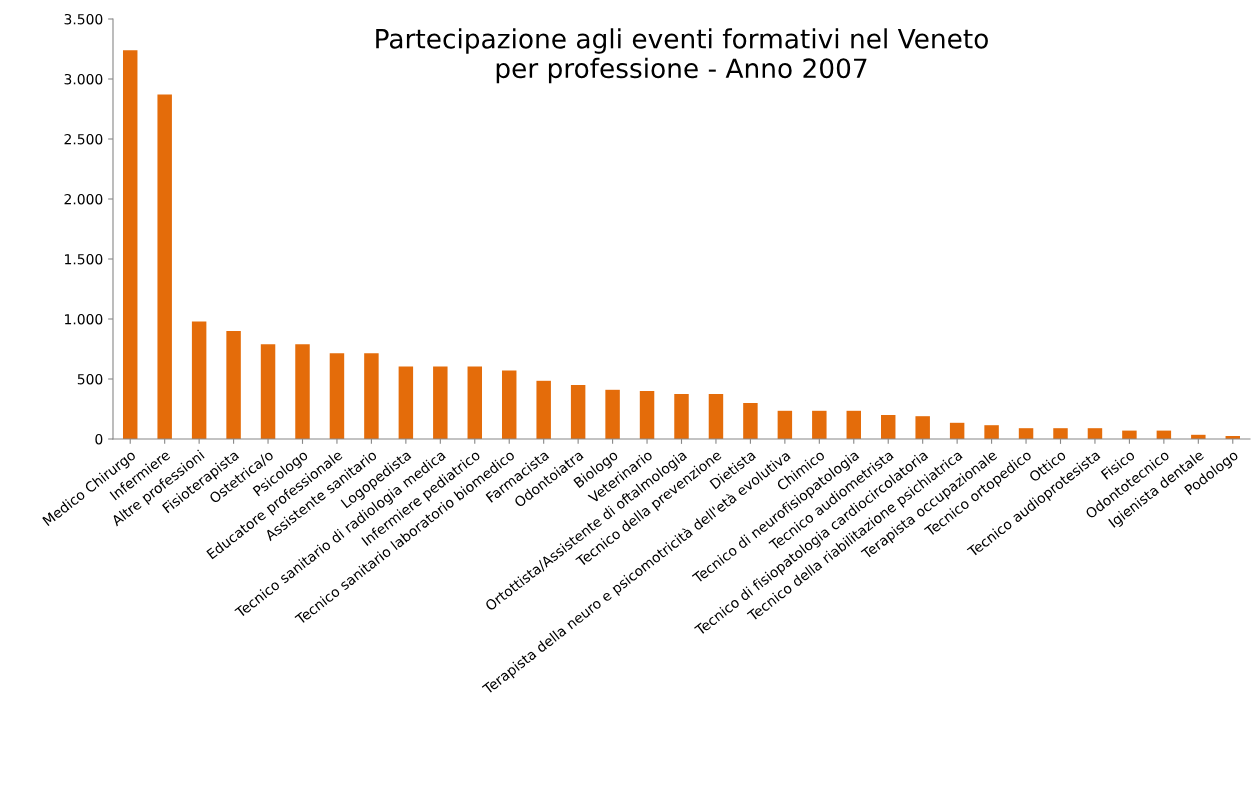 The width and height of the screenshot is (1258, 812). What do you see at coordinates (83, 139) in the screenshot?
I see `y-tick-label: 2.500` at bounding box center [83, 139].